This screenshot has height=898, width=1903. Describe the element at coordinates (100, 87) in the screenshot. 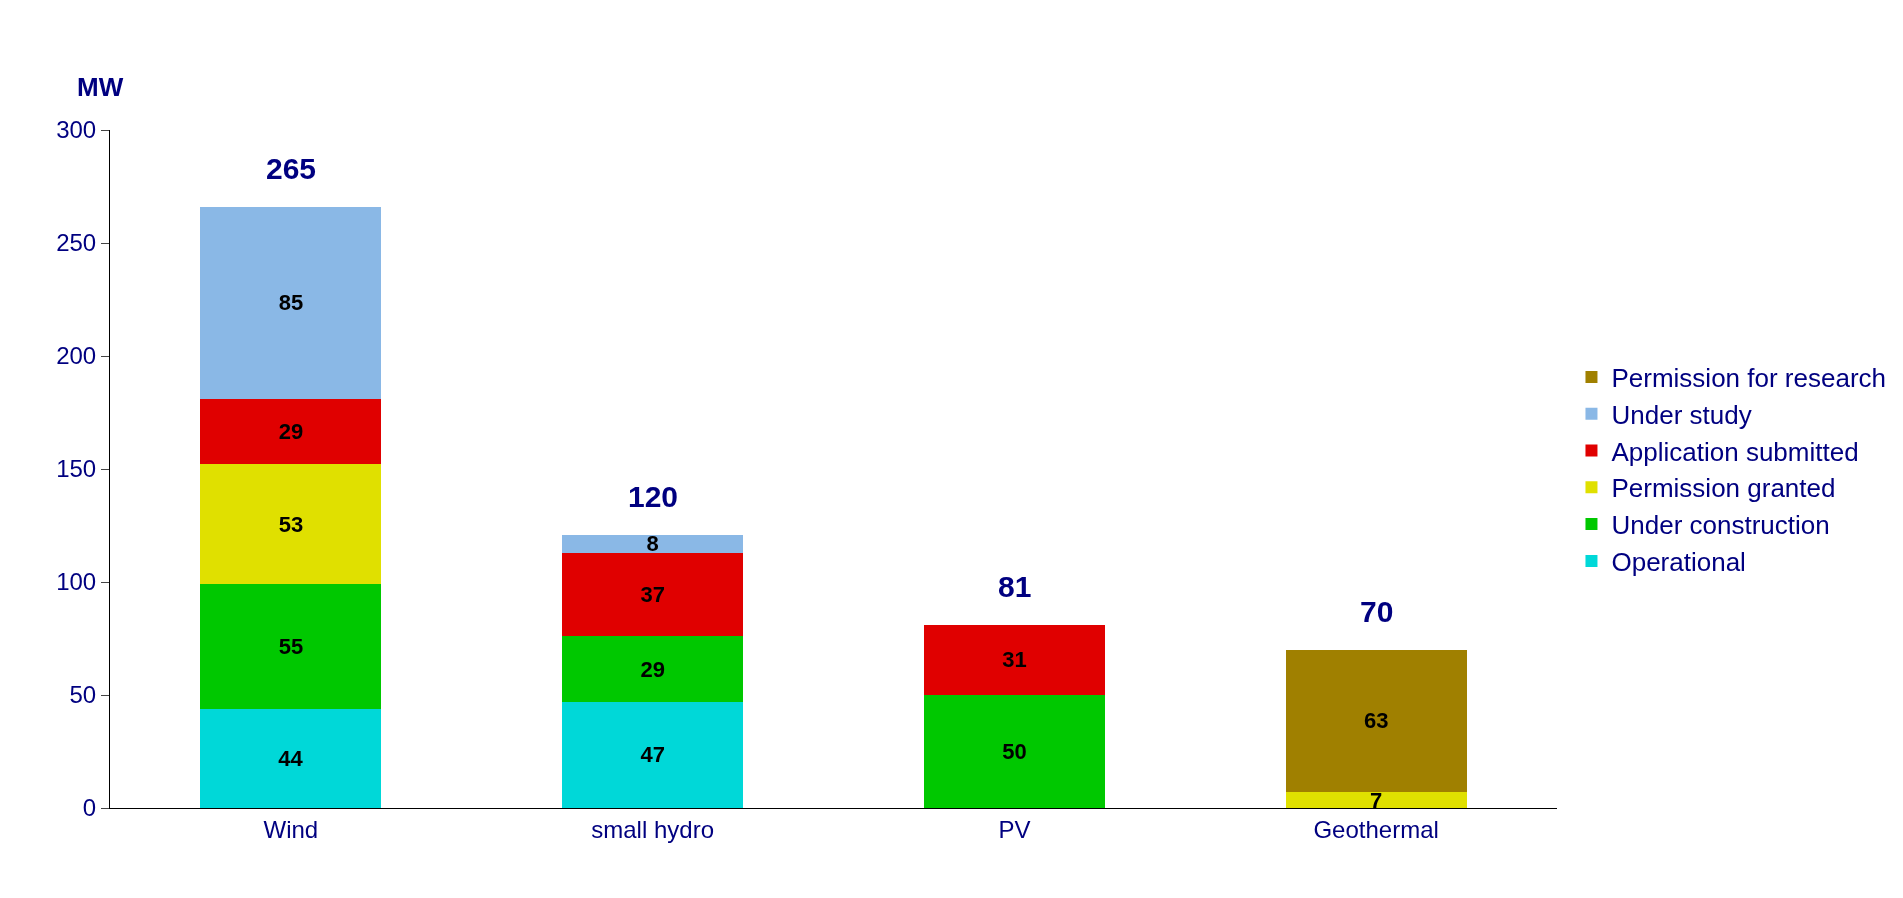

I see `y-axis-title: MW` at that location.